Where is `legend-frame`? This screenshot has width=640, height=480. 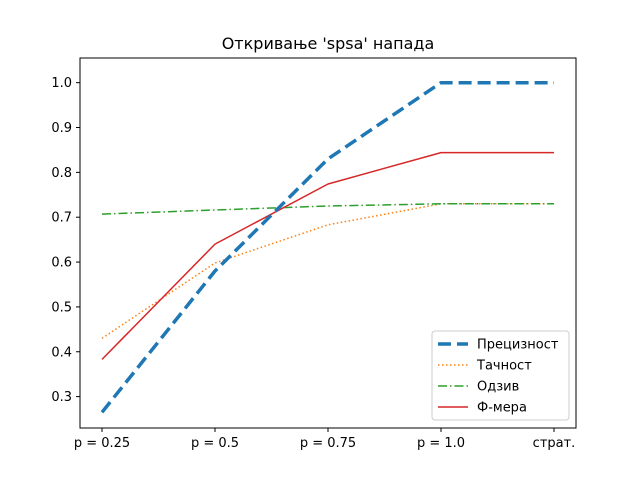 legend-frame is located at coordinates (500, 375).